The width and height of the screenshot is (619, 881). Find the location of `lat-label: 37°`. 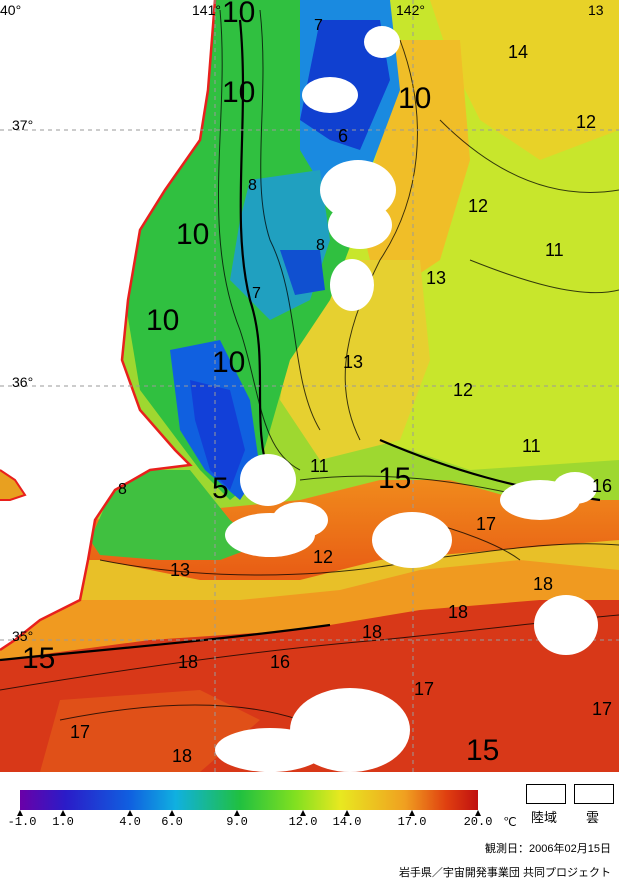

lat-label: 37° is located at coordinates (23, 125).